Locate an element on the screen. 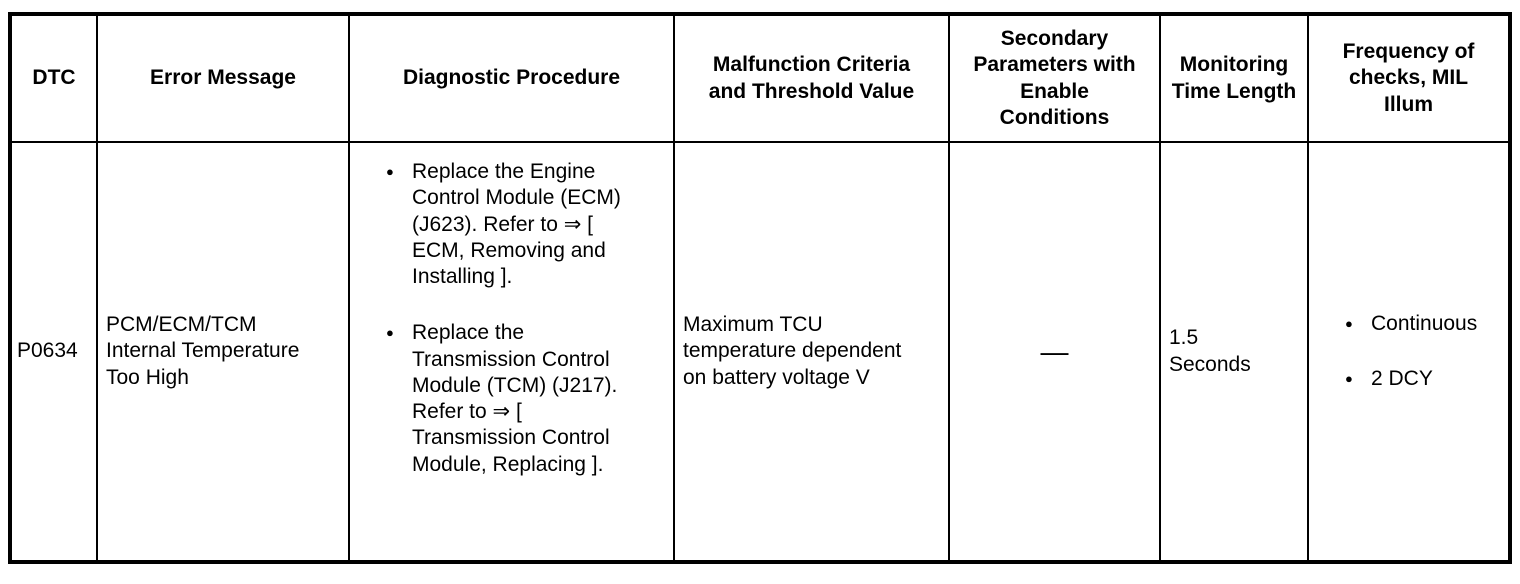 This screenshot has width=1520, height=584. cell-secondary-parameters: — is located at coordinates (1054, 352).